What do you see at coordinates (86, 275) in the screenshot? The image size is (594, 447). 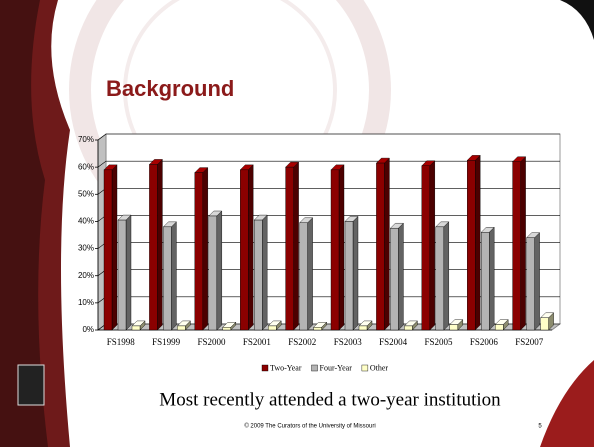 I see `y-tick-label: 20%` at bounding box center [86, 275].